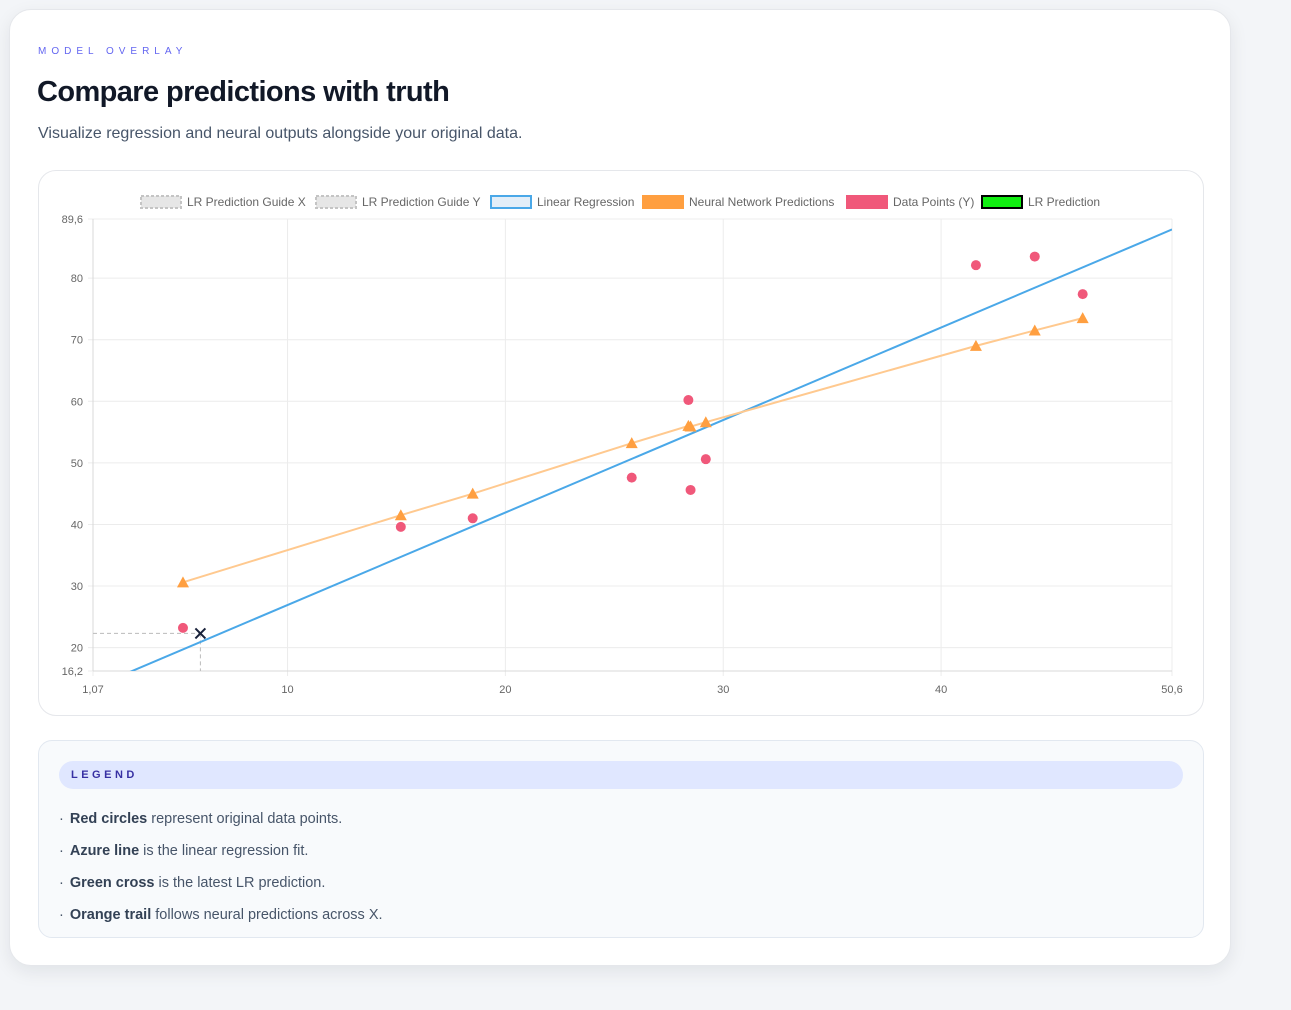  Describe the element at coordinates (104, 851) in the screenshot. I see `legend-item-bold: Azure line` at that location.